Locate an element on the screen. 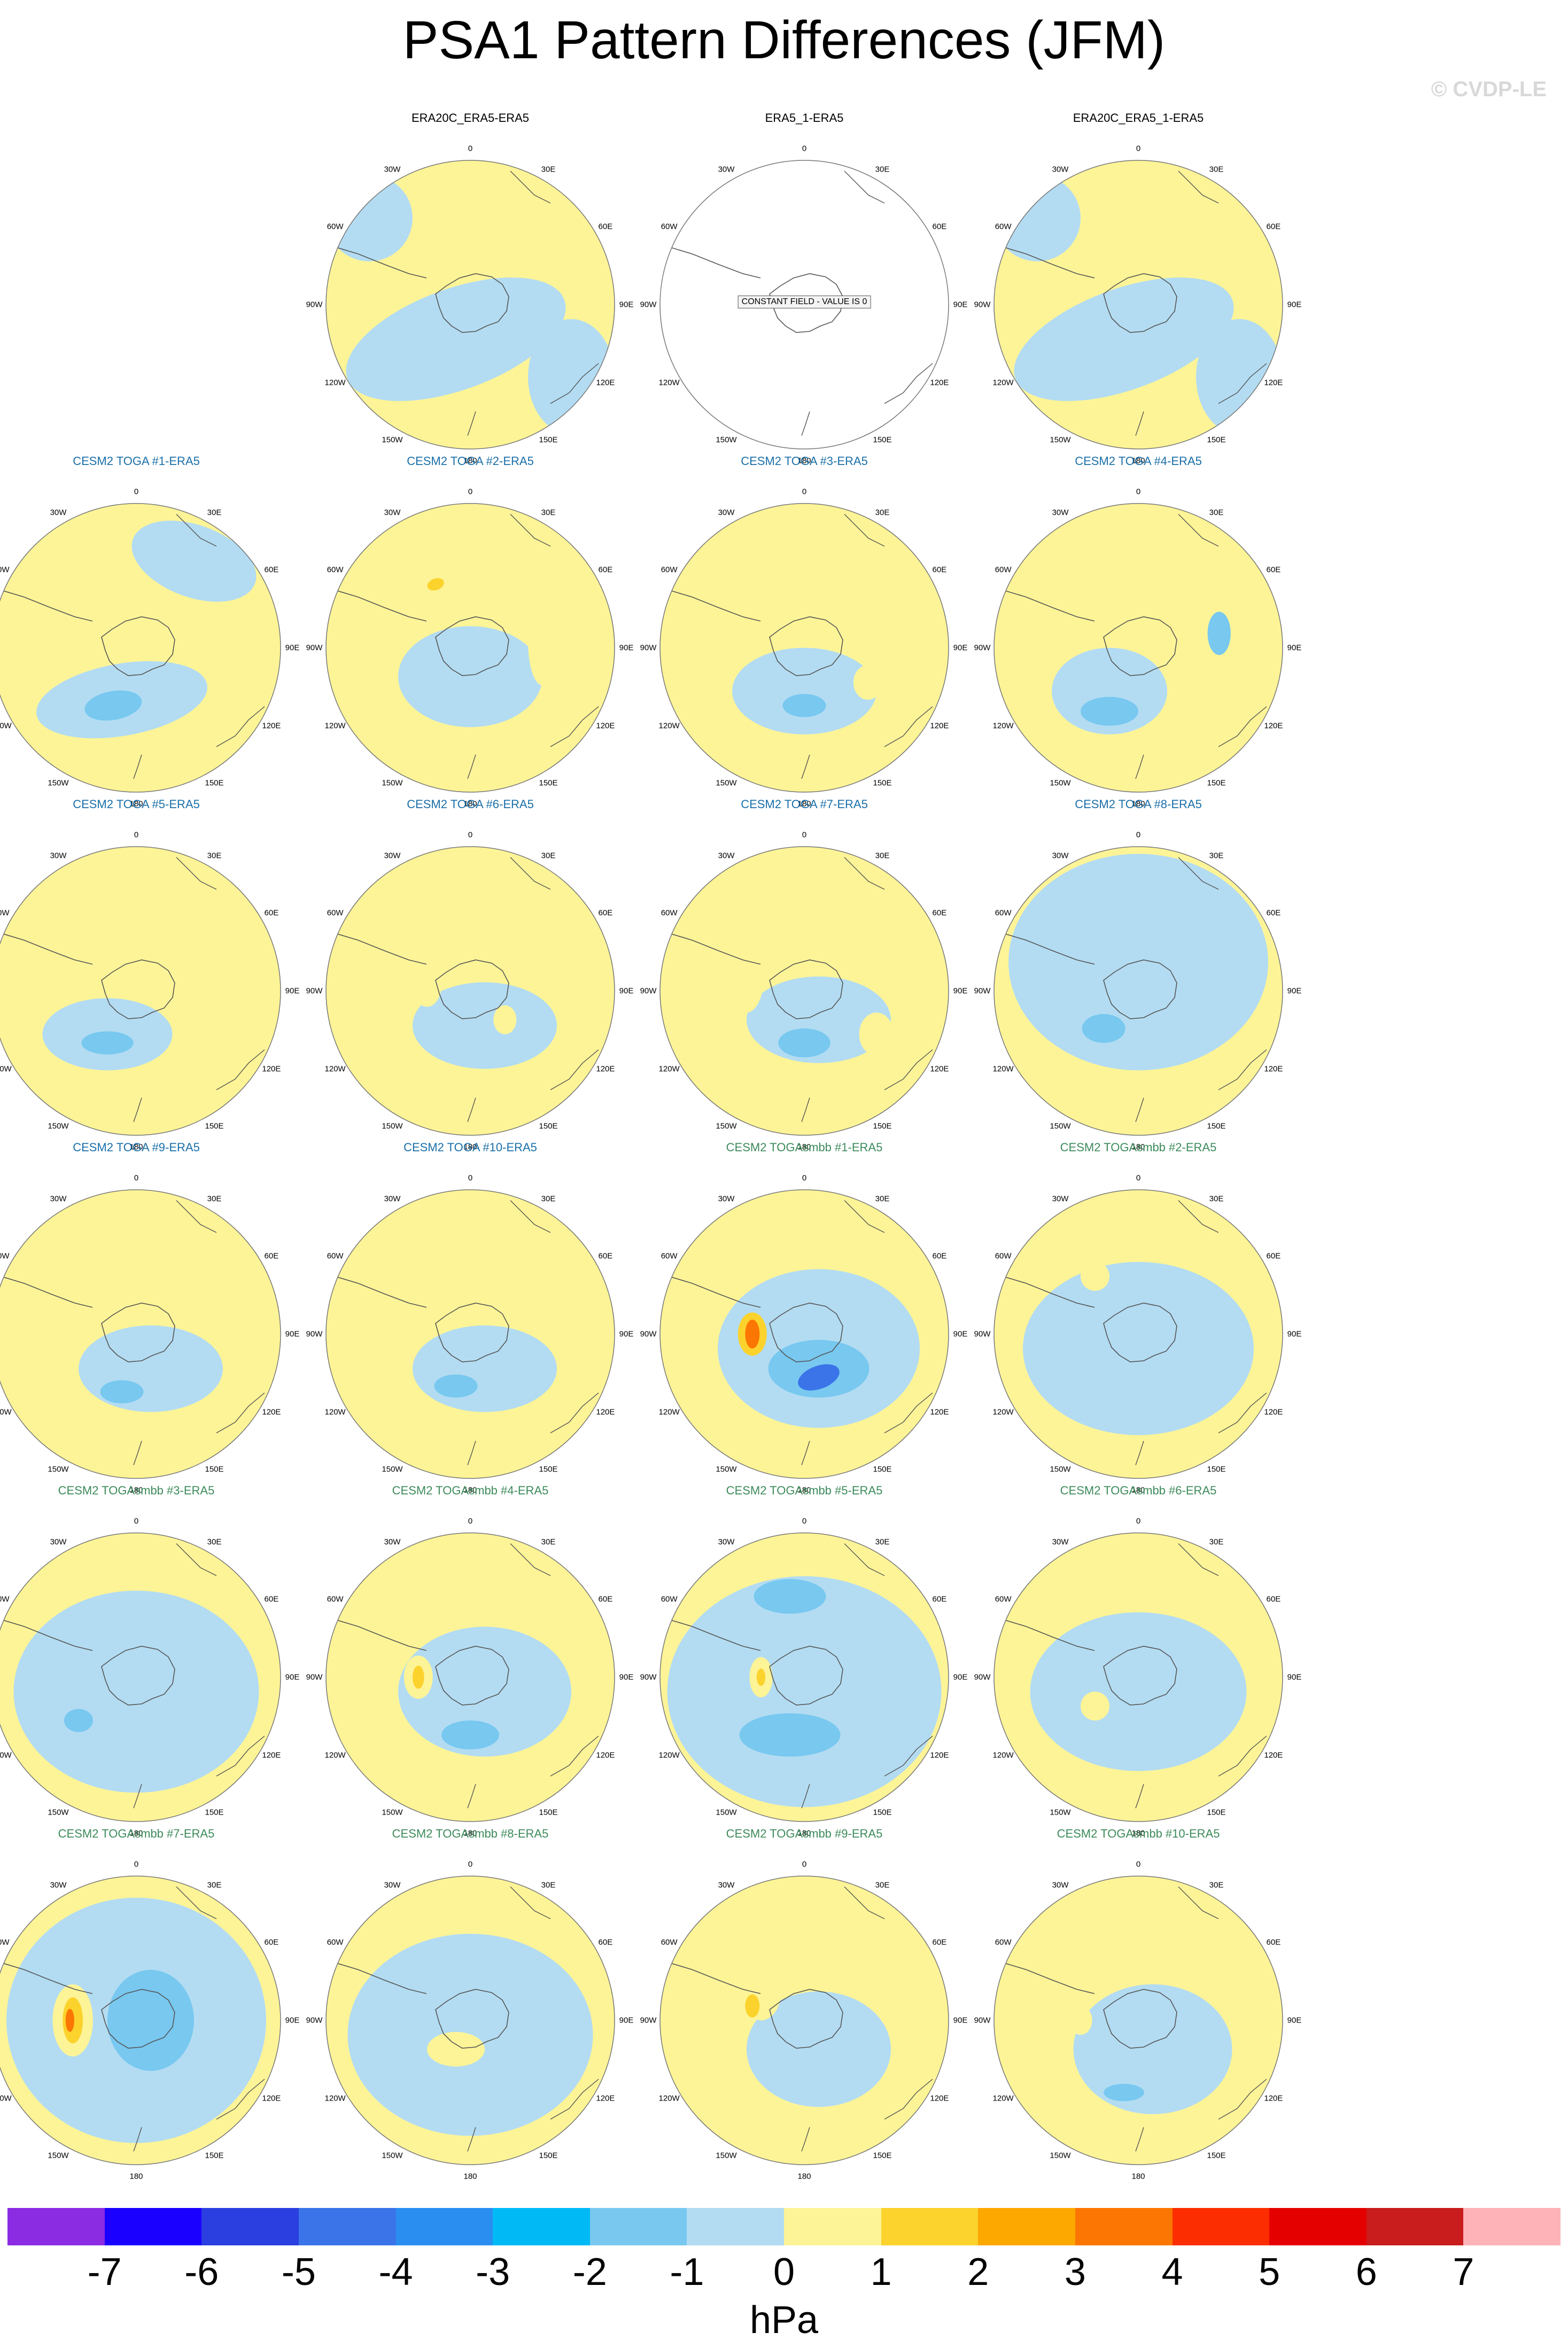 Image resolution: width=1568 pixels, height=2348 pixels. colorbar-tick-label: -4 is located at coordinates (395, 2272).